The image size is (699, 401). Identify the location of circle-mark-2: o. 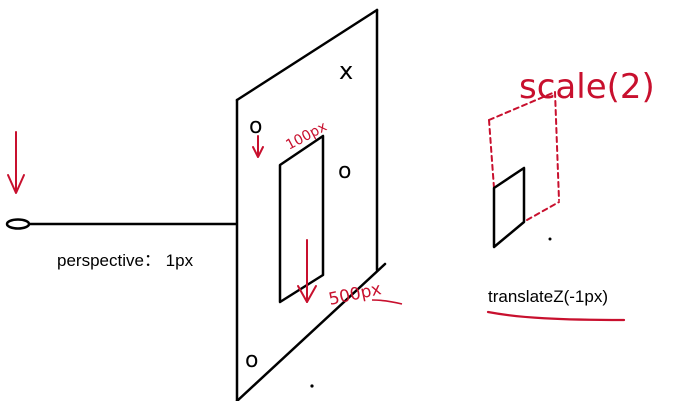
(344, 171).